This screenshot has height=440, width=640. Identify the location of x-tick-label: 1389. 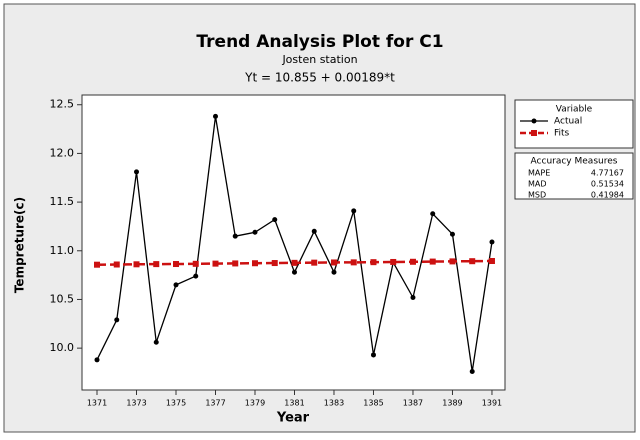
(452, 403).